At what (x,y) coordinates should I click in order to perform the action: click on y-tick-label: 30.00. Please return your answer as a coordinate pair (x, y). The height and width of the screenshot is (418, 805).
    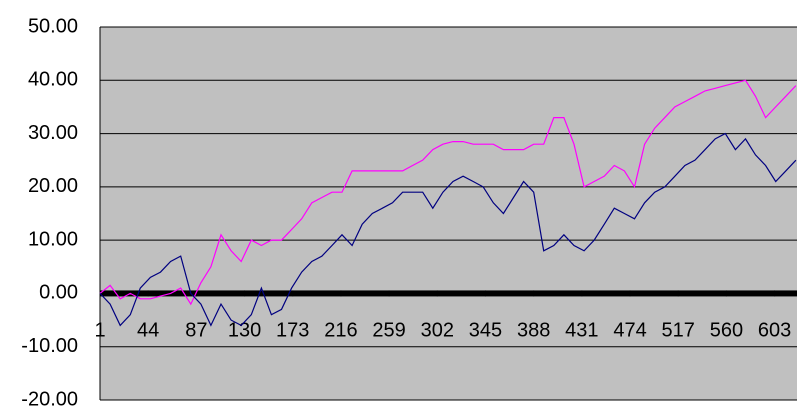
    Looking at the image, I should click on (53, 133).